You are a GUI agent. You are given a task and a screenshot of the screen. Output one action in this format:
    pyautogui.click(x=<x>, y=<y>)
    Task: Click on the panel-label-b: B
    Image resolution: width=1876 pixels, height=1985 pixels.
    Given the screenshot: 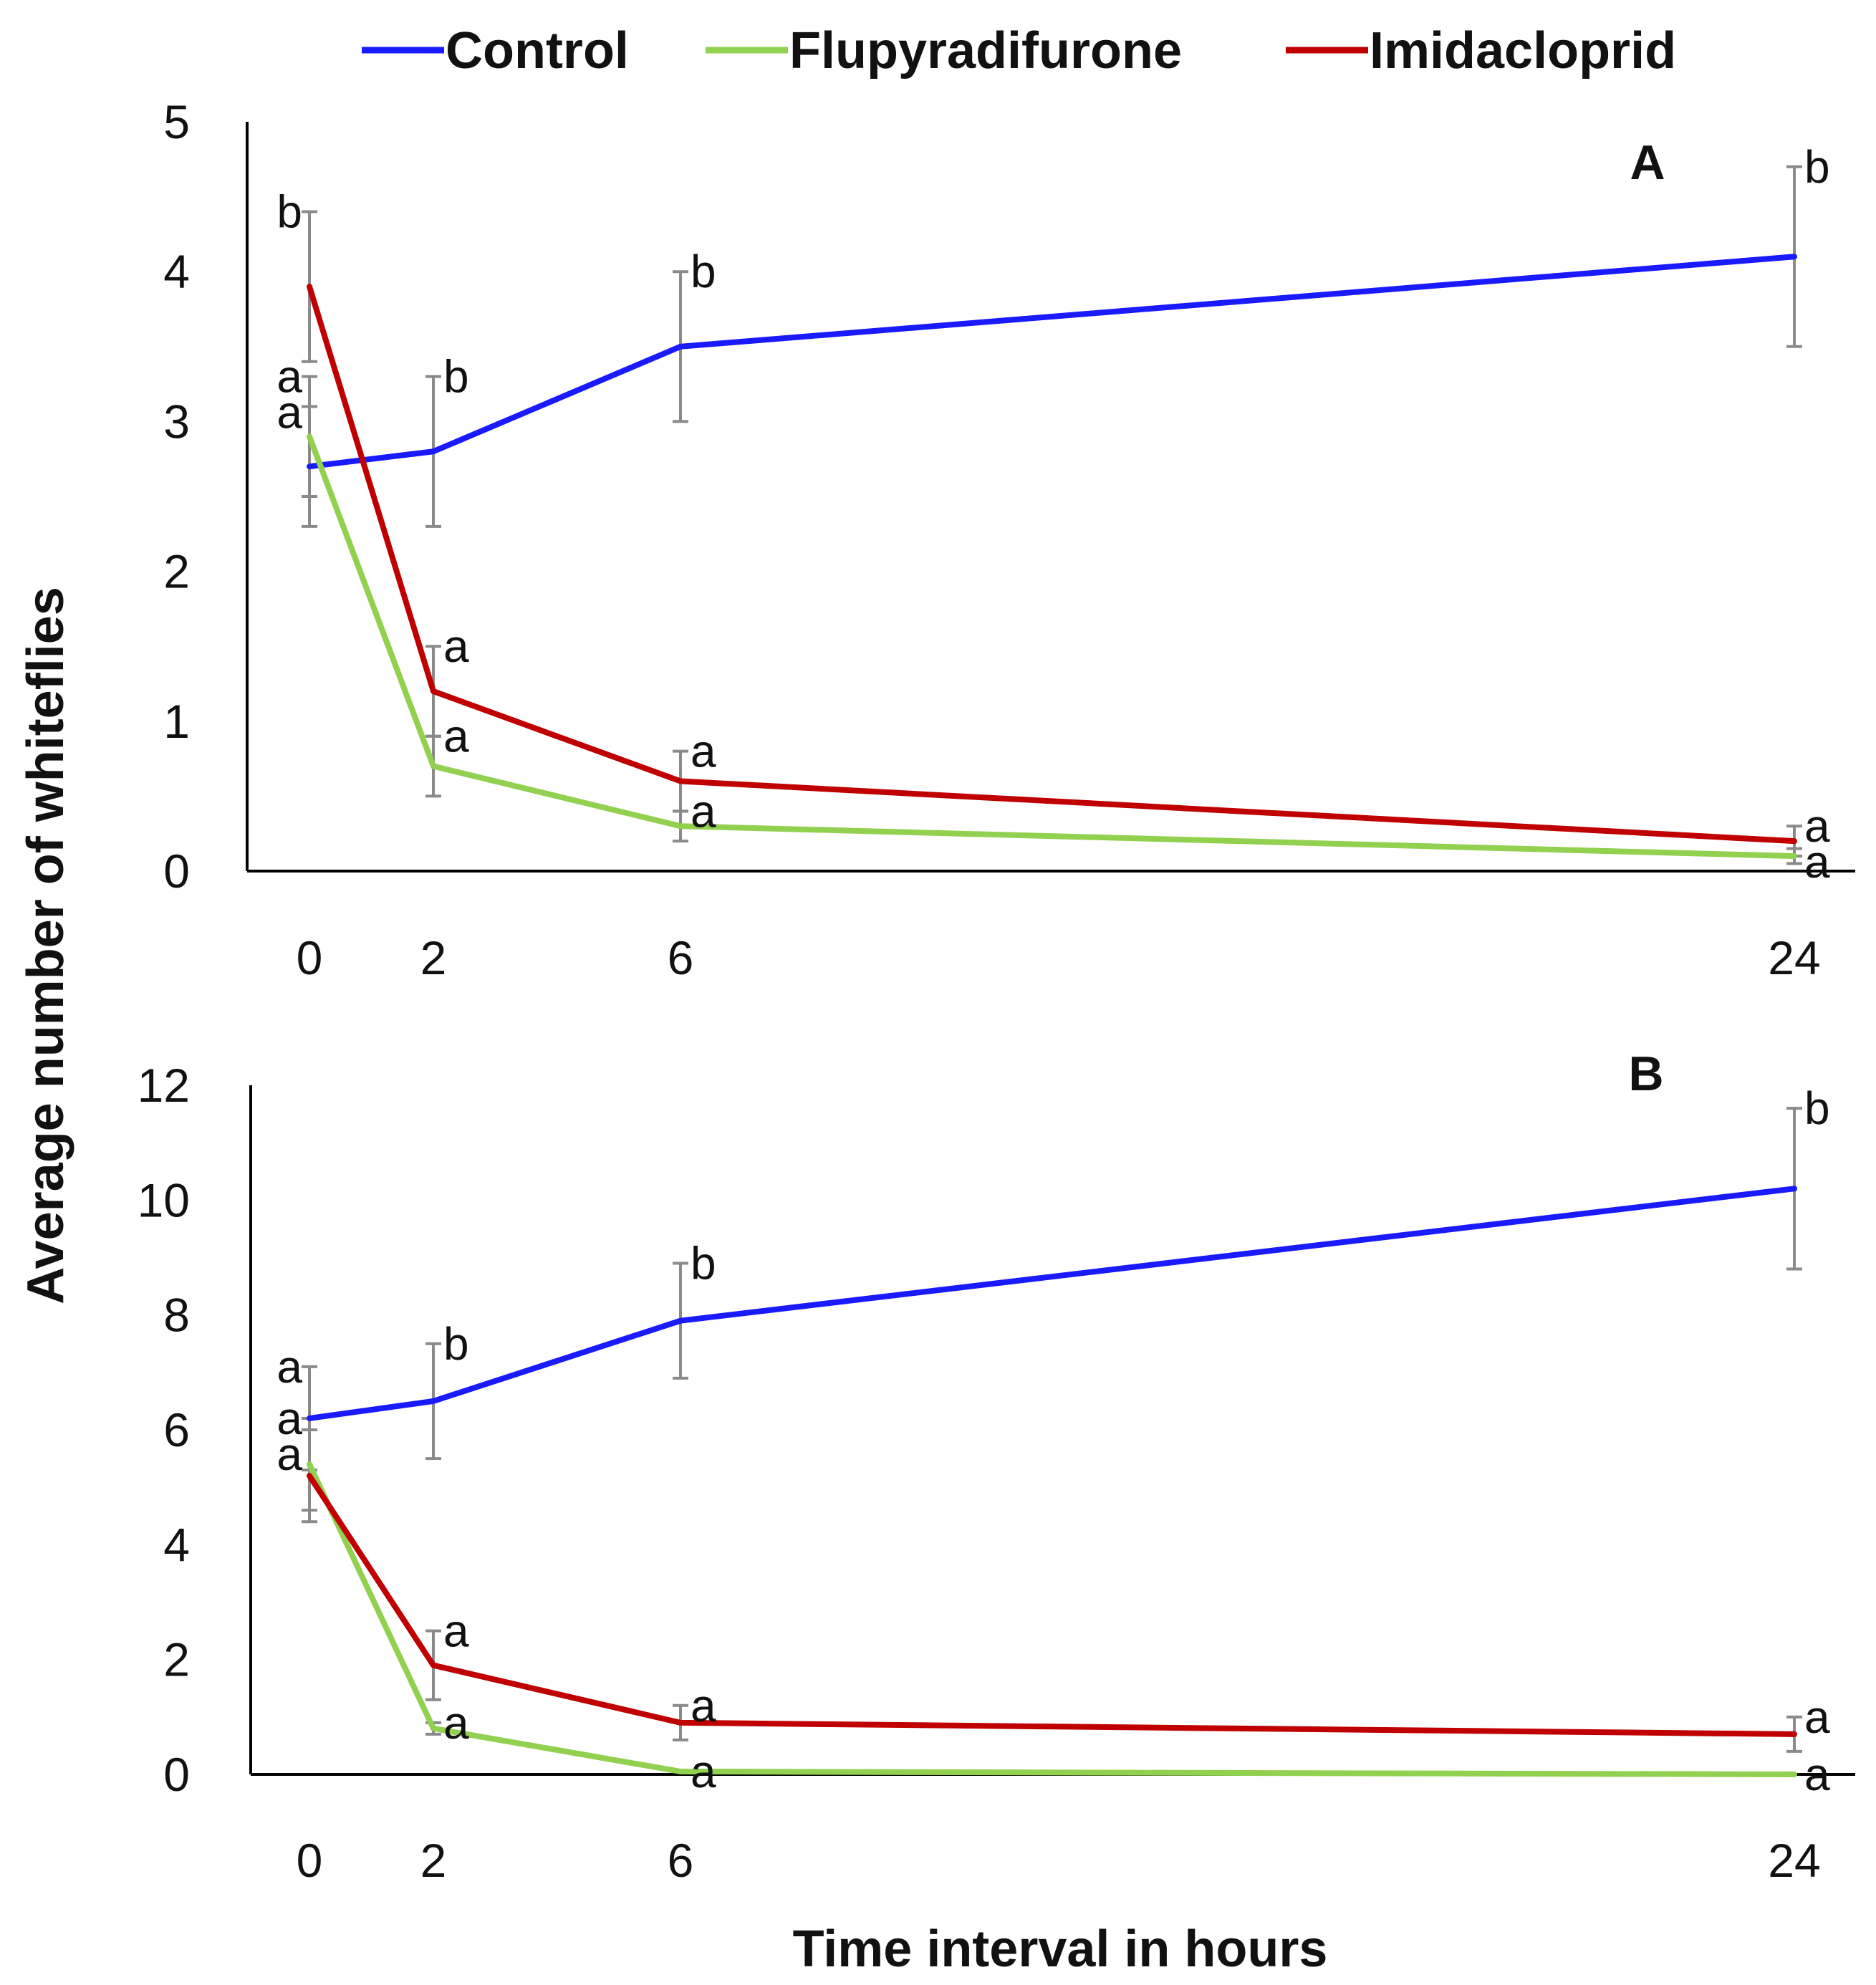 What is the action you would take?
    pyautogui.click(x=1645, y=1074)
    